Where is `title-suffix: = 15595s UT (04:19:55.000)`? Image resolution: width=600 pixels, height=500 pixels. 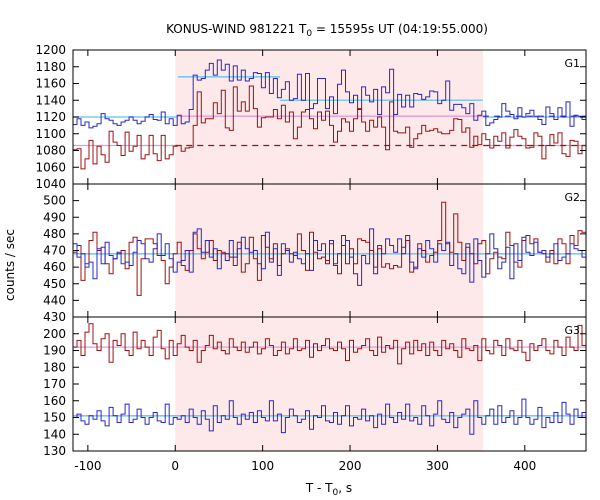 title-suffix: = 15595s UT (04:19:55.000) is located at coordinates (400, 29).